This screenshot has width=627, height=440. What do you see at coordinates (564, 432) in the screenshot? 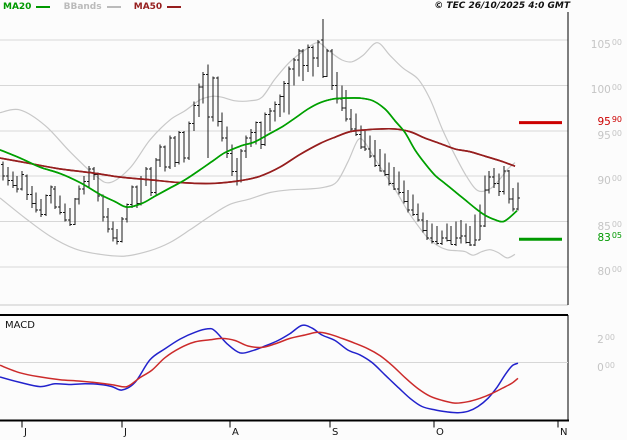
I see `month-label-N: N` at bounding box center [564, 432].